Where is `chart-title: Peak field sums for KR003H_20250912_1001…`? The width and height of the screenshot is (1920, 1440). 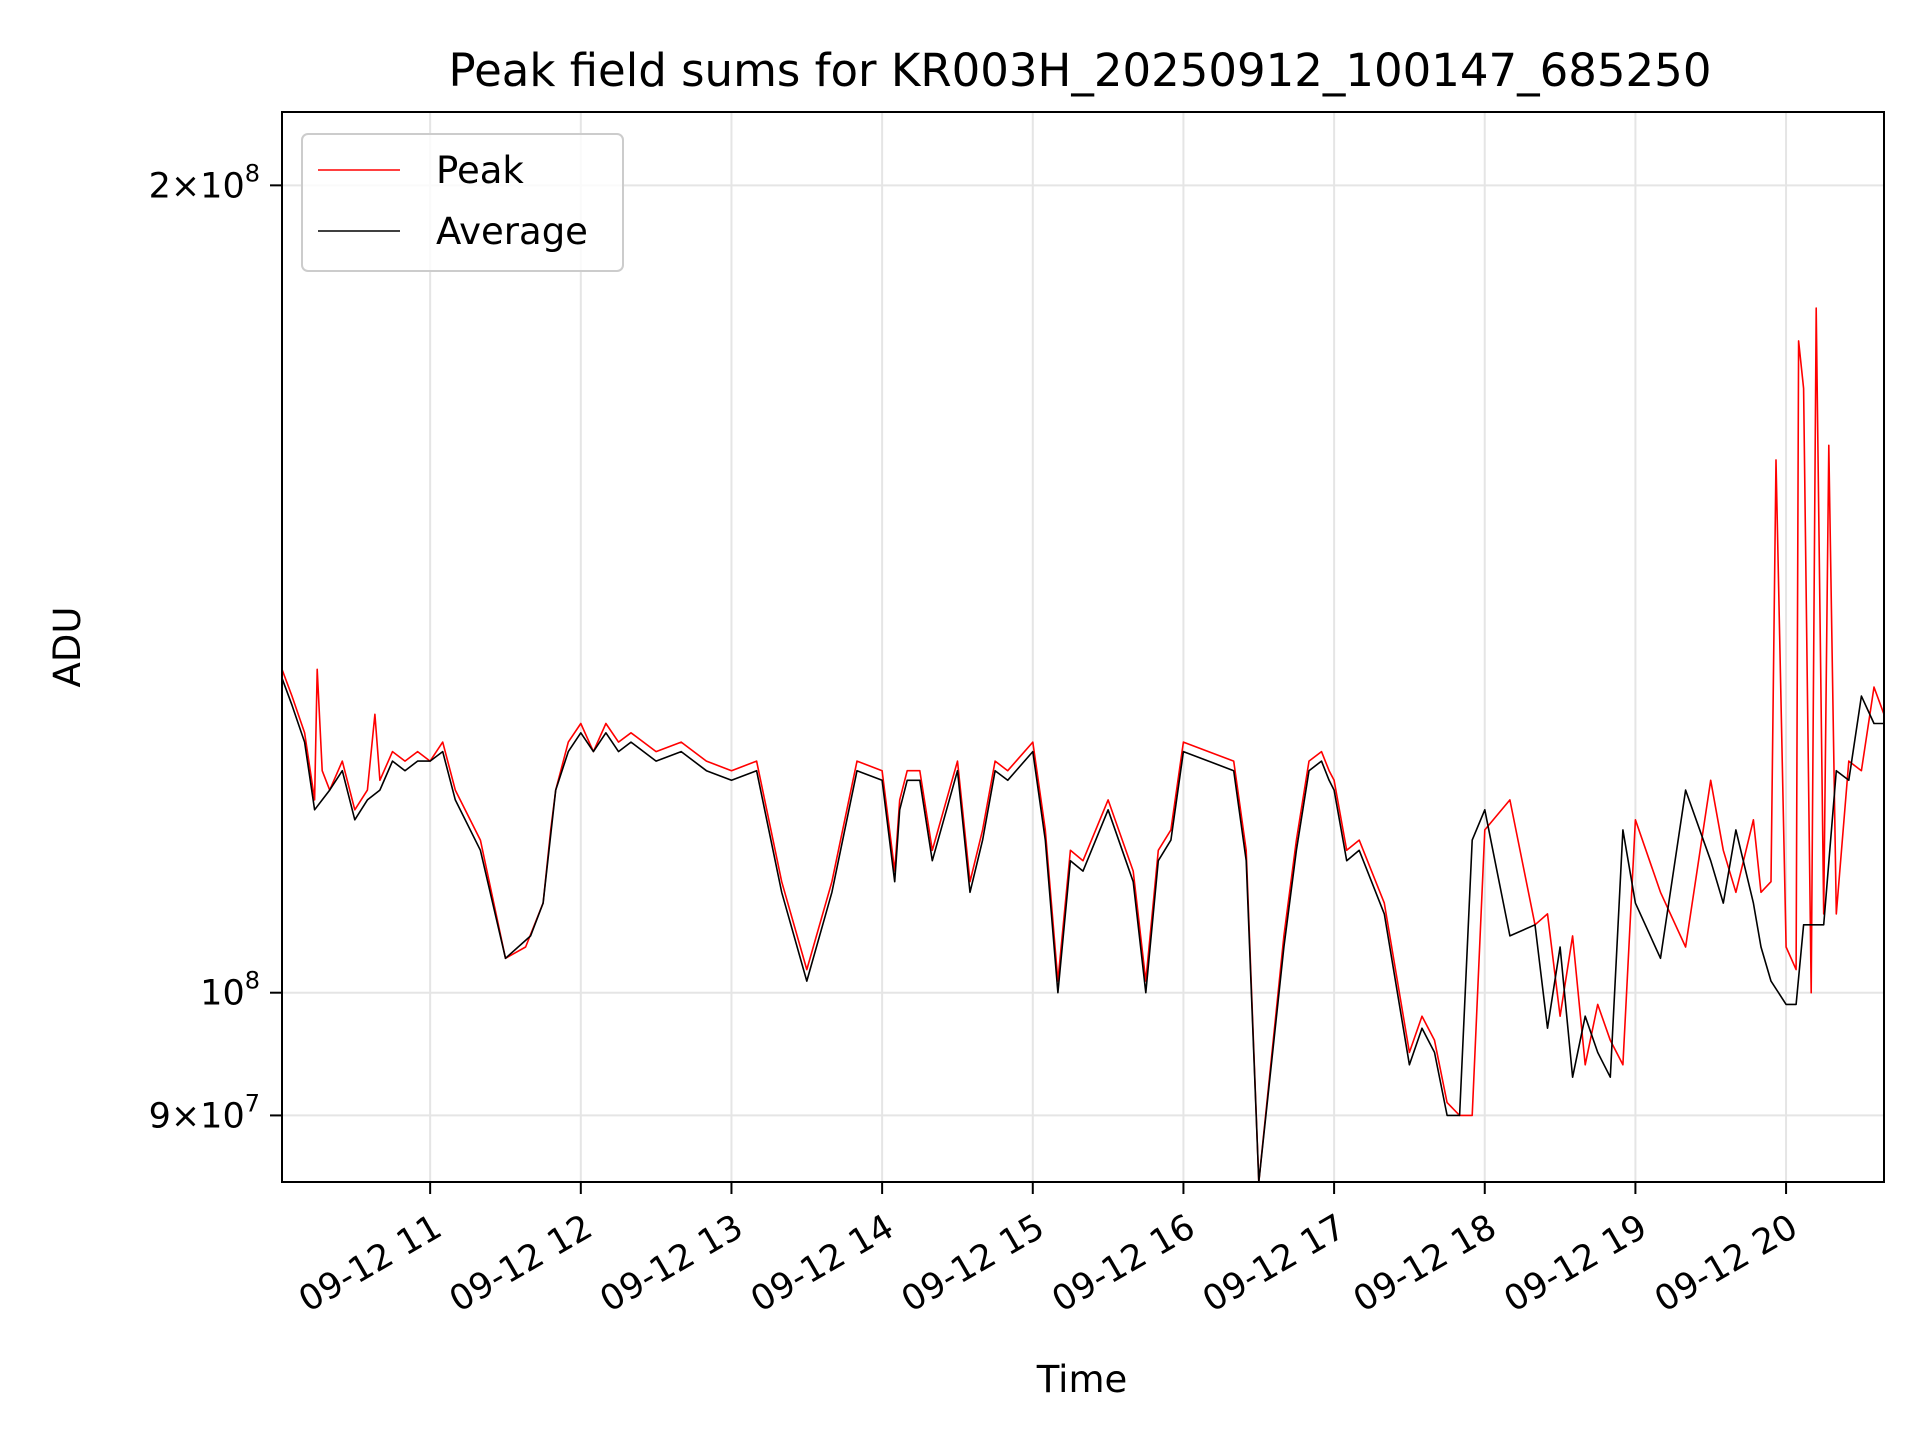
chart-title: Peak field sums for KR003H_20250912_1001… is located at coordinates (1080, 70).